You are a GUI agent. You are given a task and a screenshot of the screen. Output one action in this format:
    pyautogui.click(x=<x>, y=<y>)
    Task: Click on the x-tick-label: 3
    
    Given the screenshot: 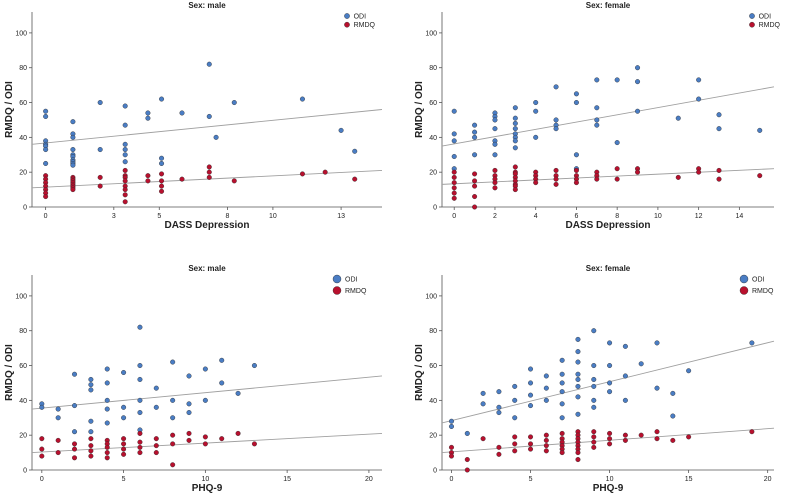 What is the action you would take?
    pyautogui.click(x=114, y=216)
    